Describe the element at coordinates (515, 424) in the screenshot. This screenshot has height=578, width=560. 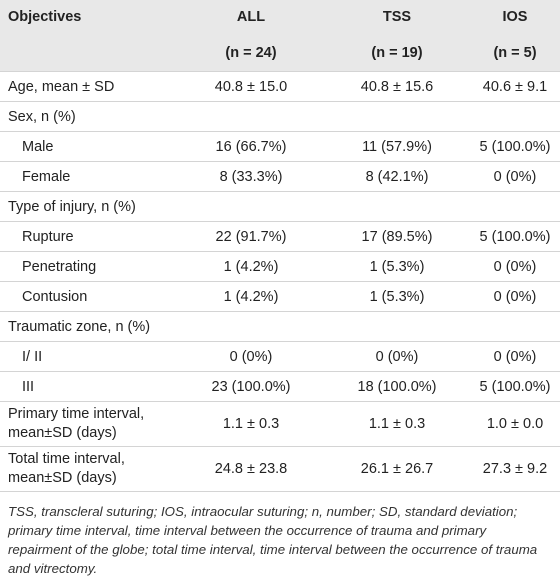
I see `value-cell: 1.0 ± 0.0` at that location.